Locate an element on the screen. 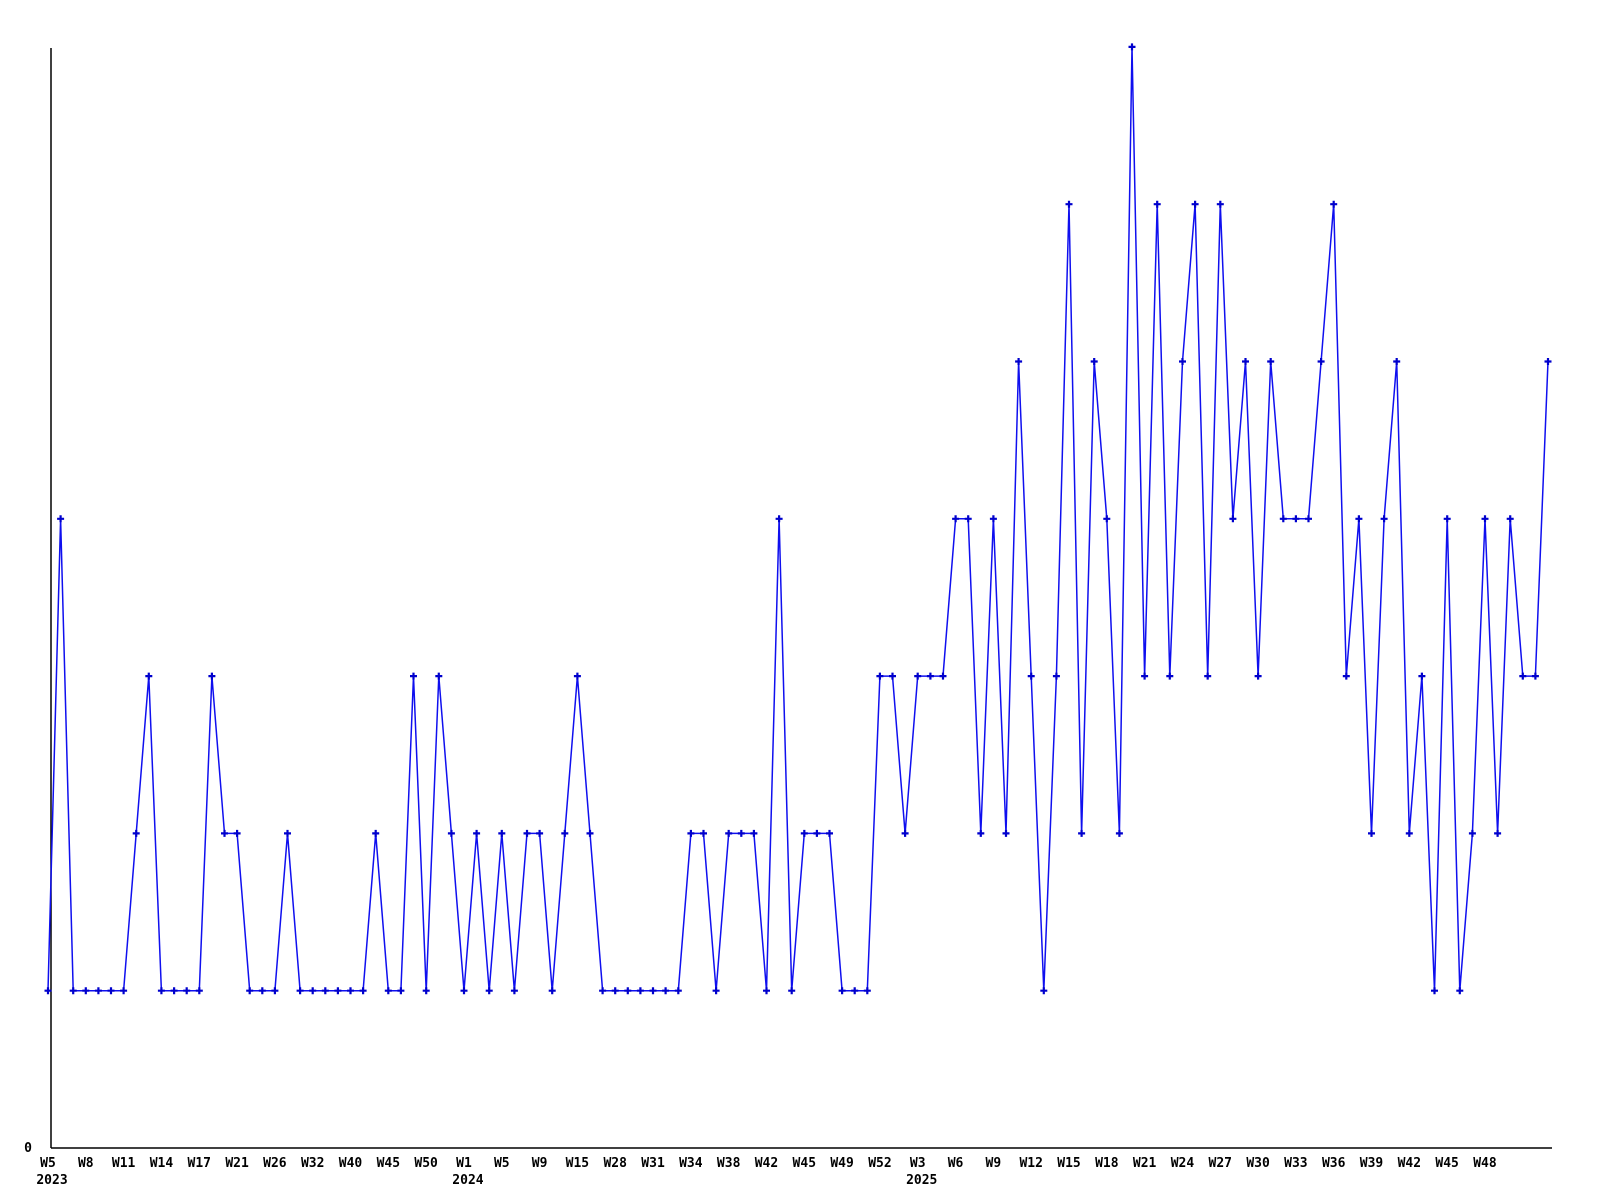 The height and width of the screenshot is (1200, 1600). x-tick-label-week: W38 is located at coordinates (729, 1163).